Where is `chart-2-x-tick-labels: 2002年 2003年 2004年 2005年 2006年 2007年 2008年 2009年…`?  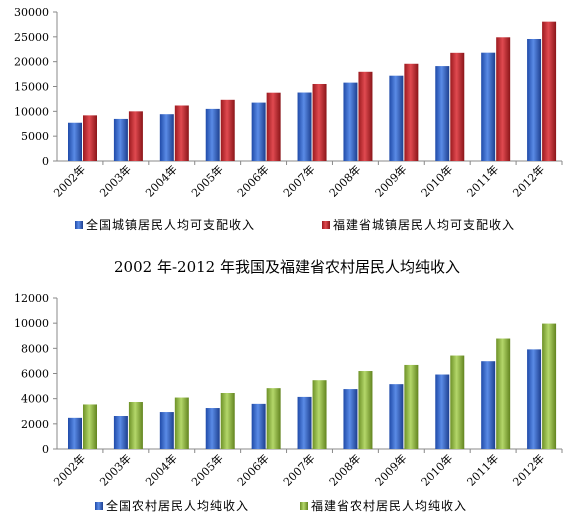 chart-2-x-tick-labels: 2002年 2003年 2004年 2005年 2006年 2007年 2008年 2009年… is located at coordinates (299, 469).